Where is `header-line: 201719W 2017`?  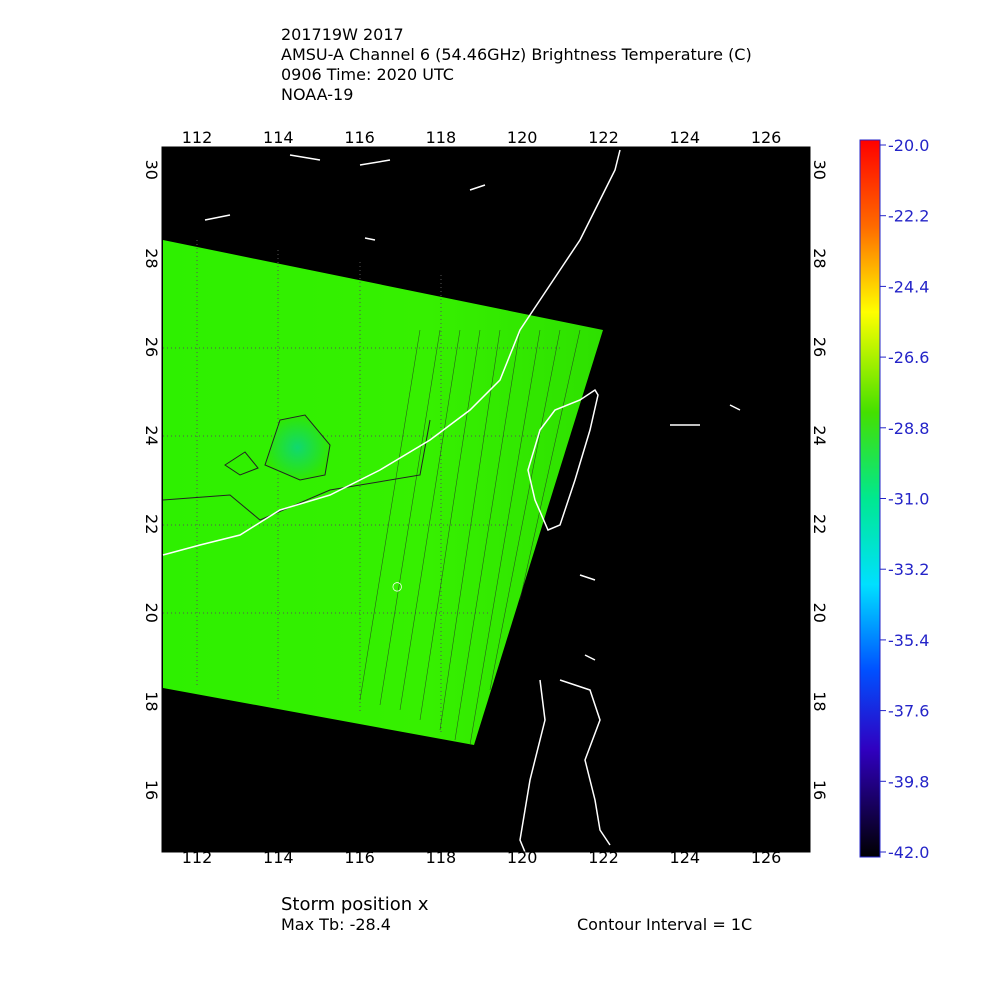 header-line: 201719W 2017 is located at coordinates (342, 34).